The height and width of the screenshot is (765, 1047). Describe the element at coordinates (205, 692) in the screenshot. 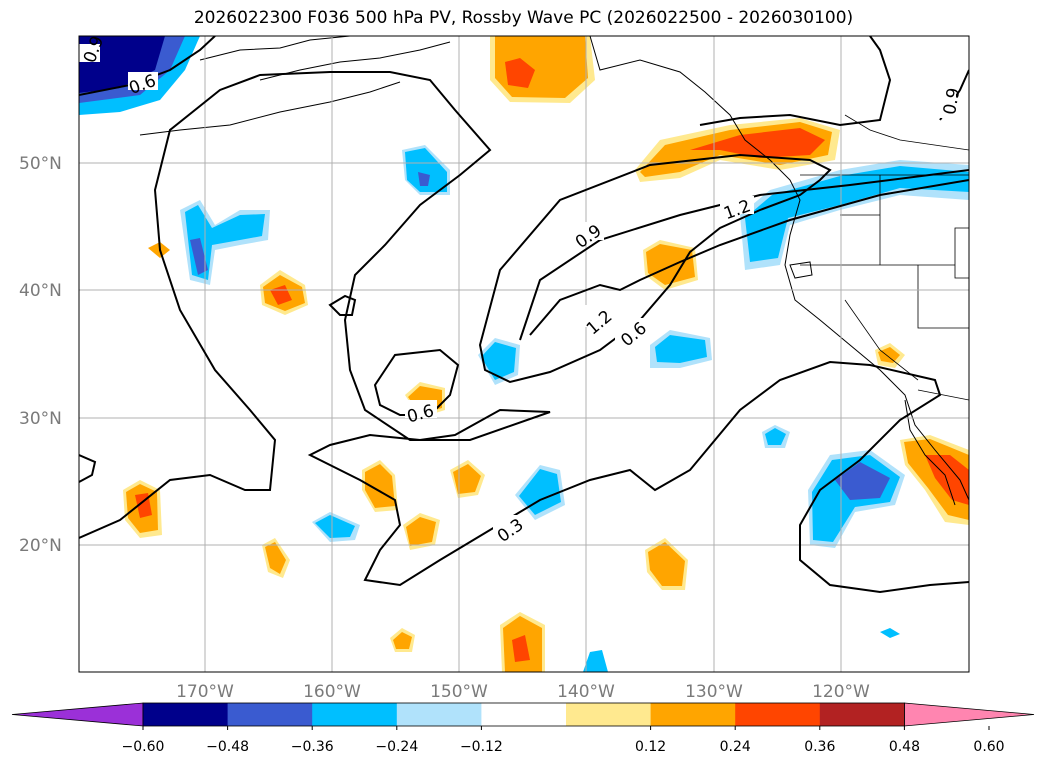

I see `lon-label: 170°W` at that location.